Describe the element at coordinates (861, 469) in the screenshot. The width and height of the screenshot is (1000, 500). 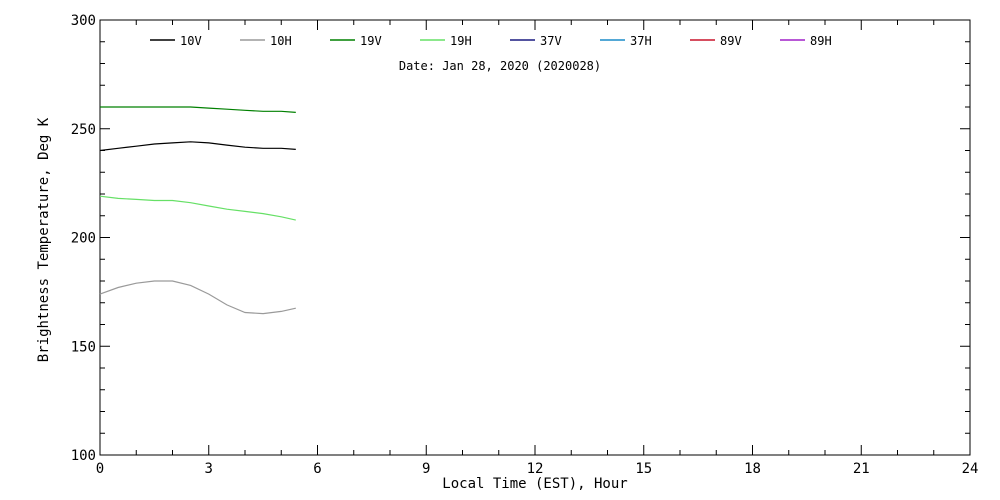
I see `x-tick-label: 21` at that location.